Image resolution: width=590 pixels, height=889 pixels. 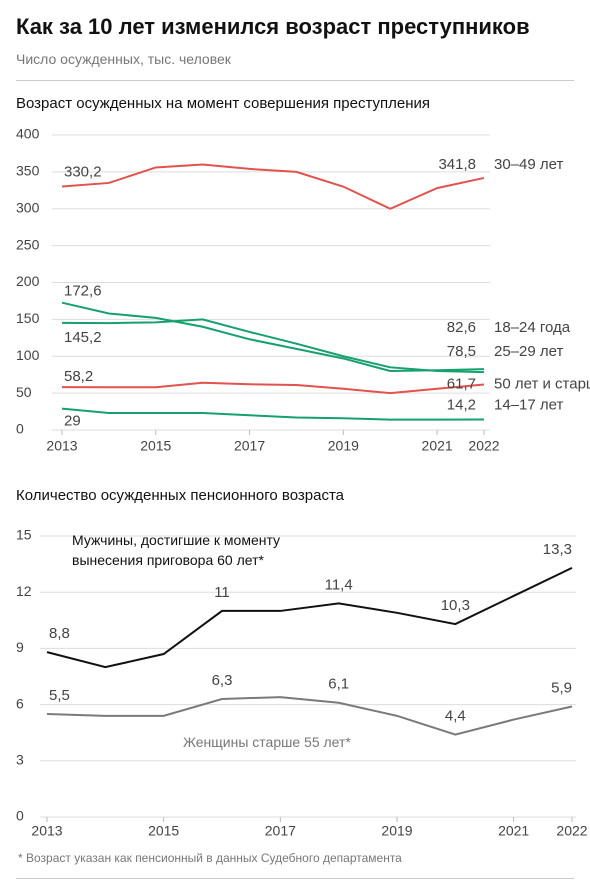 What do you see at coordinates (222, 592) in the screenshot?
I see `data-label: 11` at bounding box center [222, 592].